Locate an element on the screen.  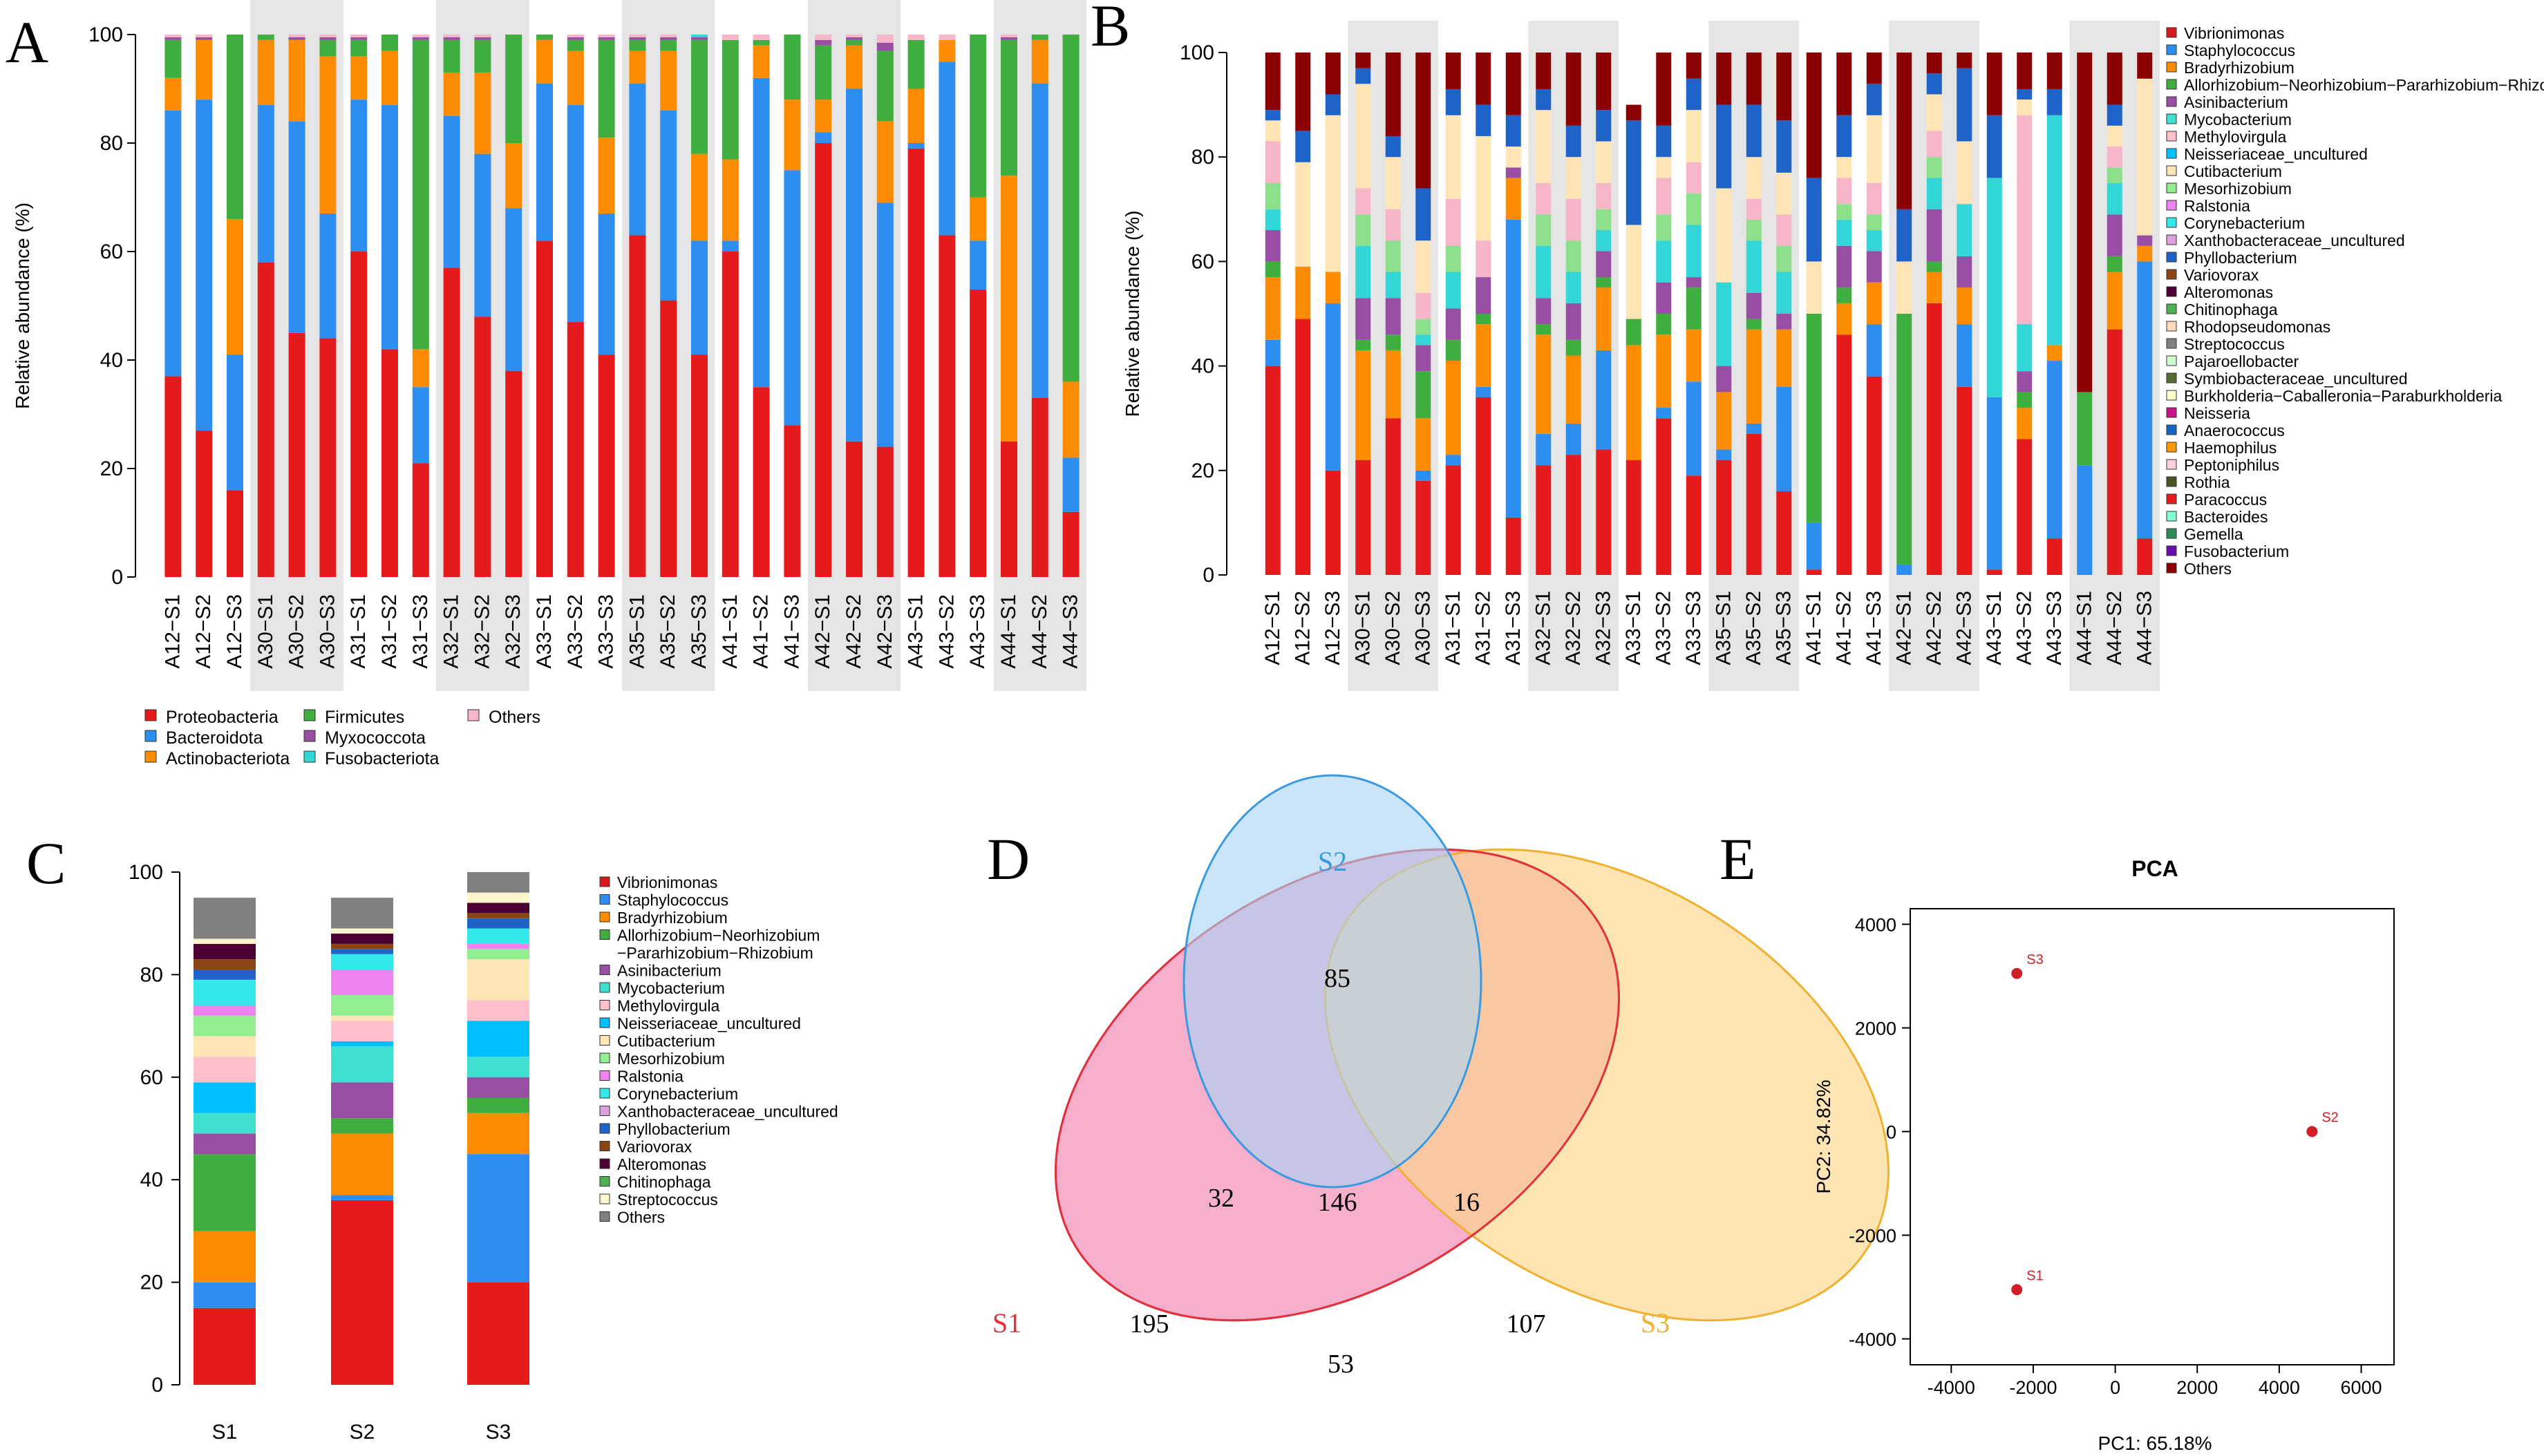
pca-point-label: S1 is located at coordinates (2034, 1275).